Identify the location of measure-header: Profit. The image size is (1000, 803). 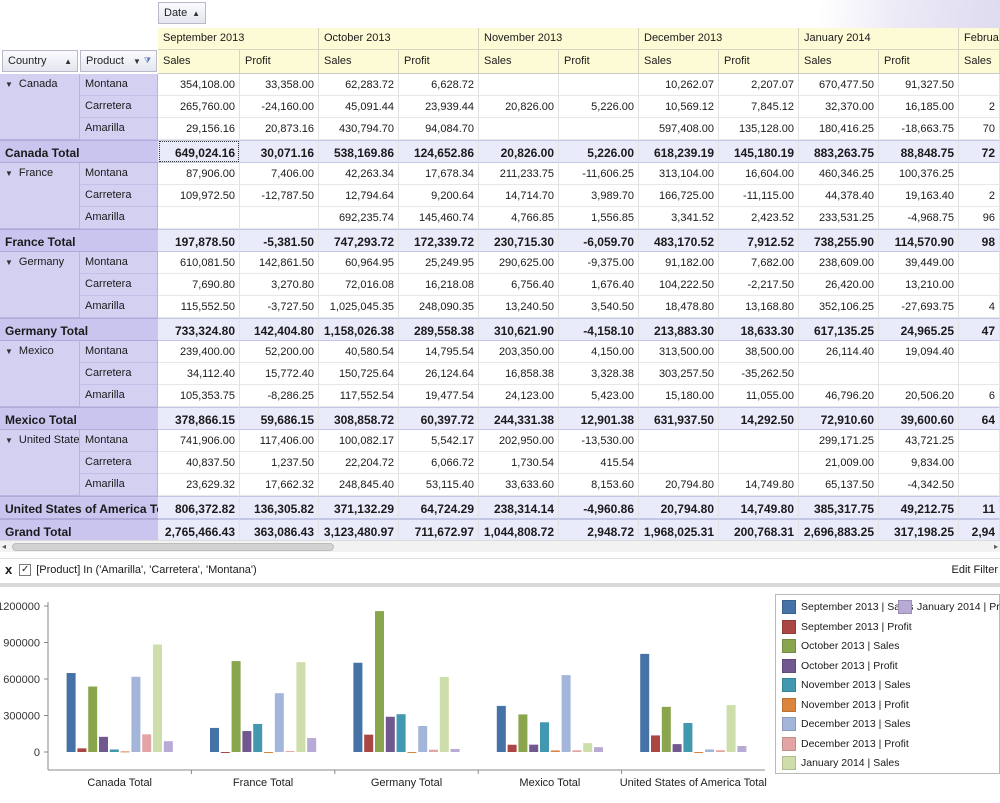
(279, 62).